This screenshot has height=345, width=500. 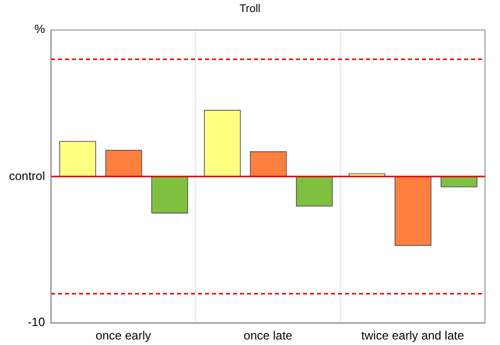 I want to click on x-tick-label: once early, so click(x=124, y=335).